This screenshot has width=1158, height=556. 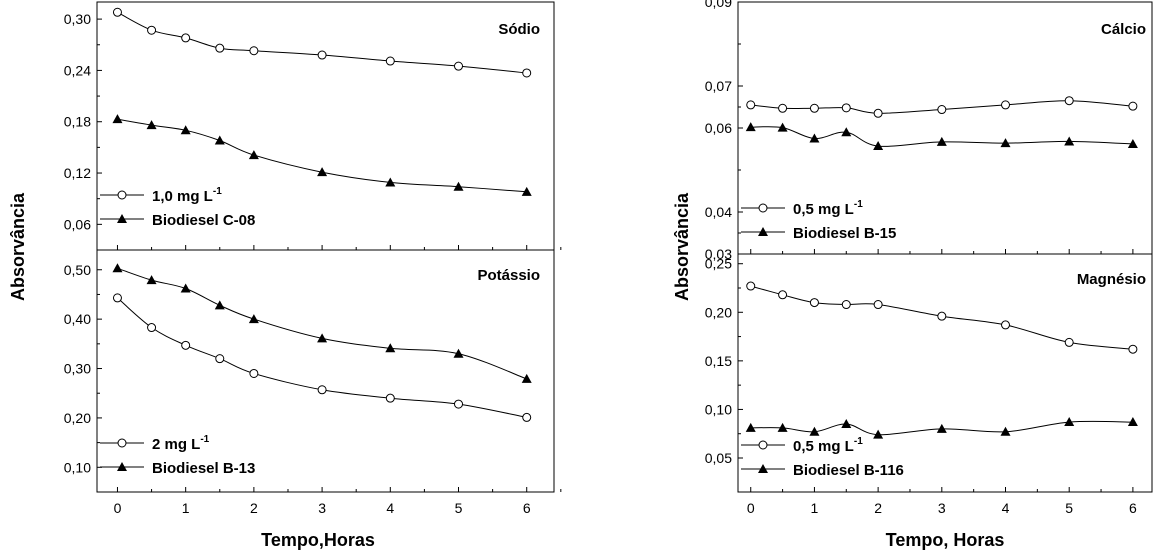 I want to click on y-tick-label: 0,12, so click(x=77, y=173).